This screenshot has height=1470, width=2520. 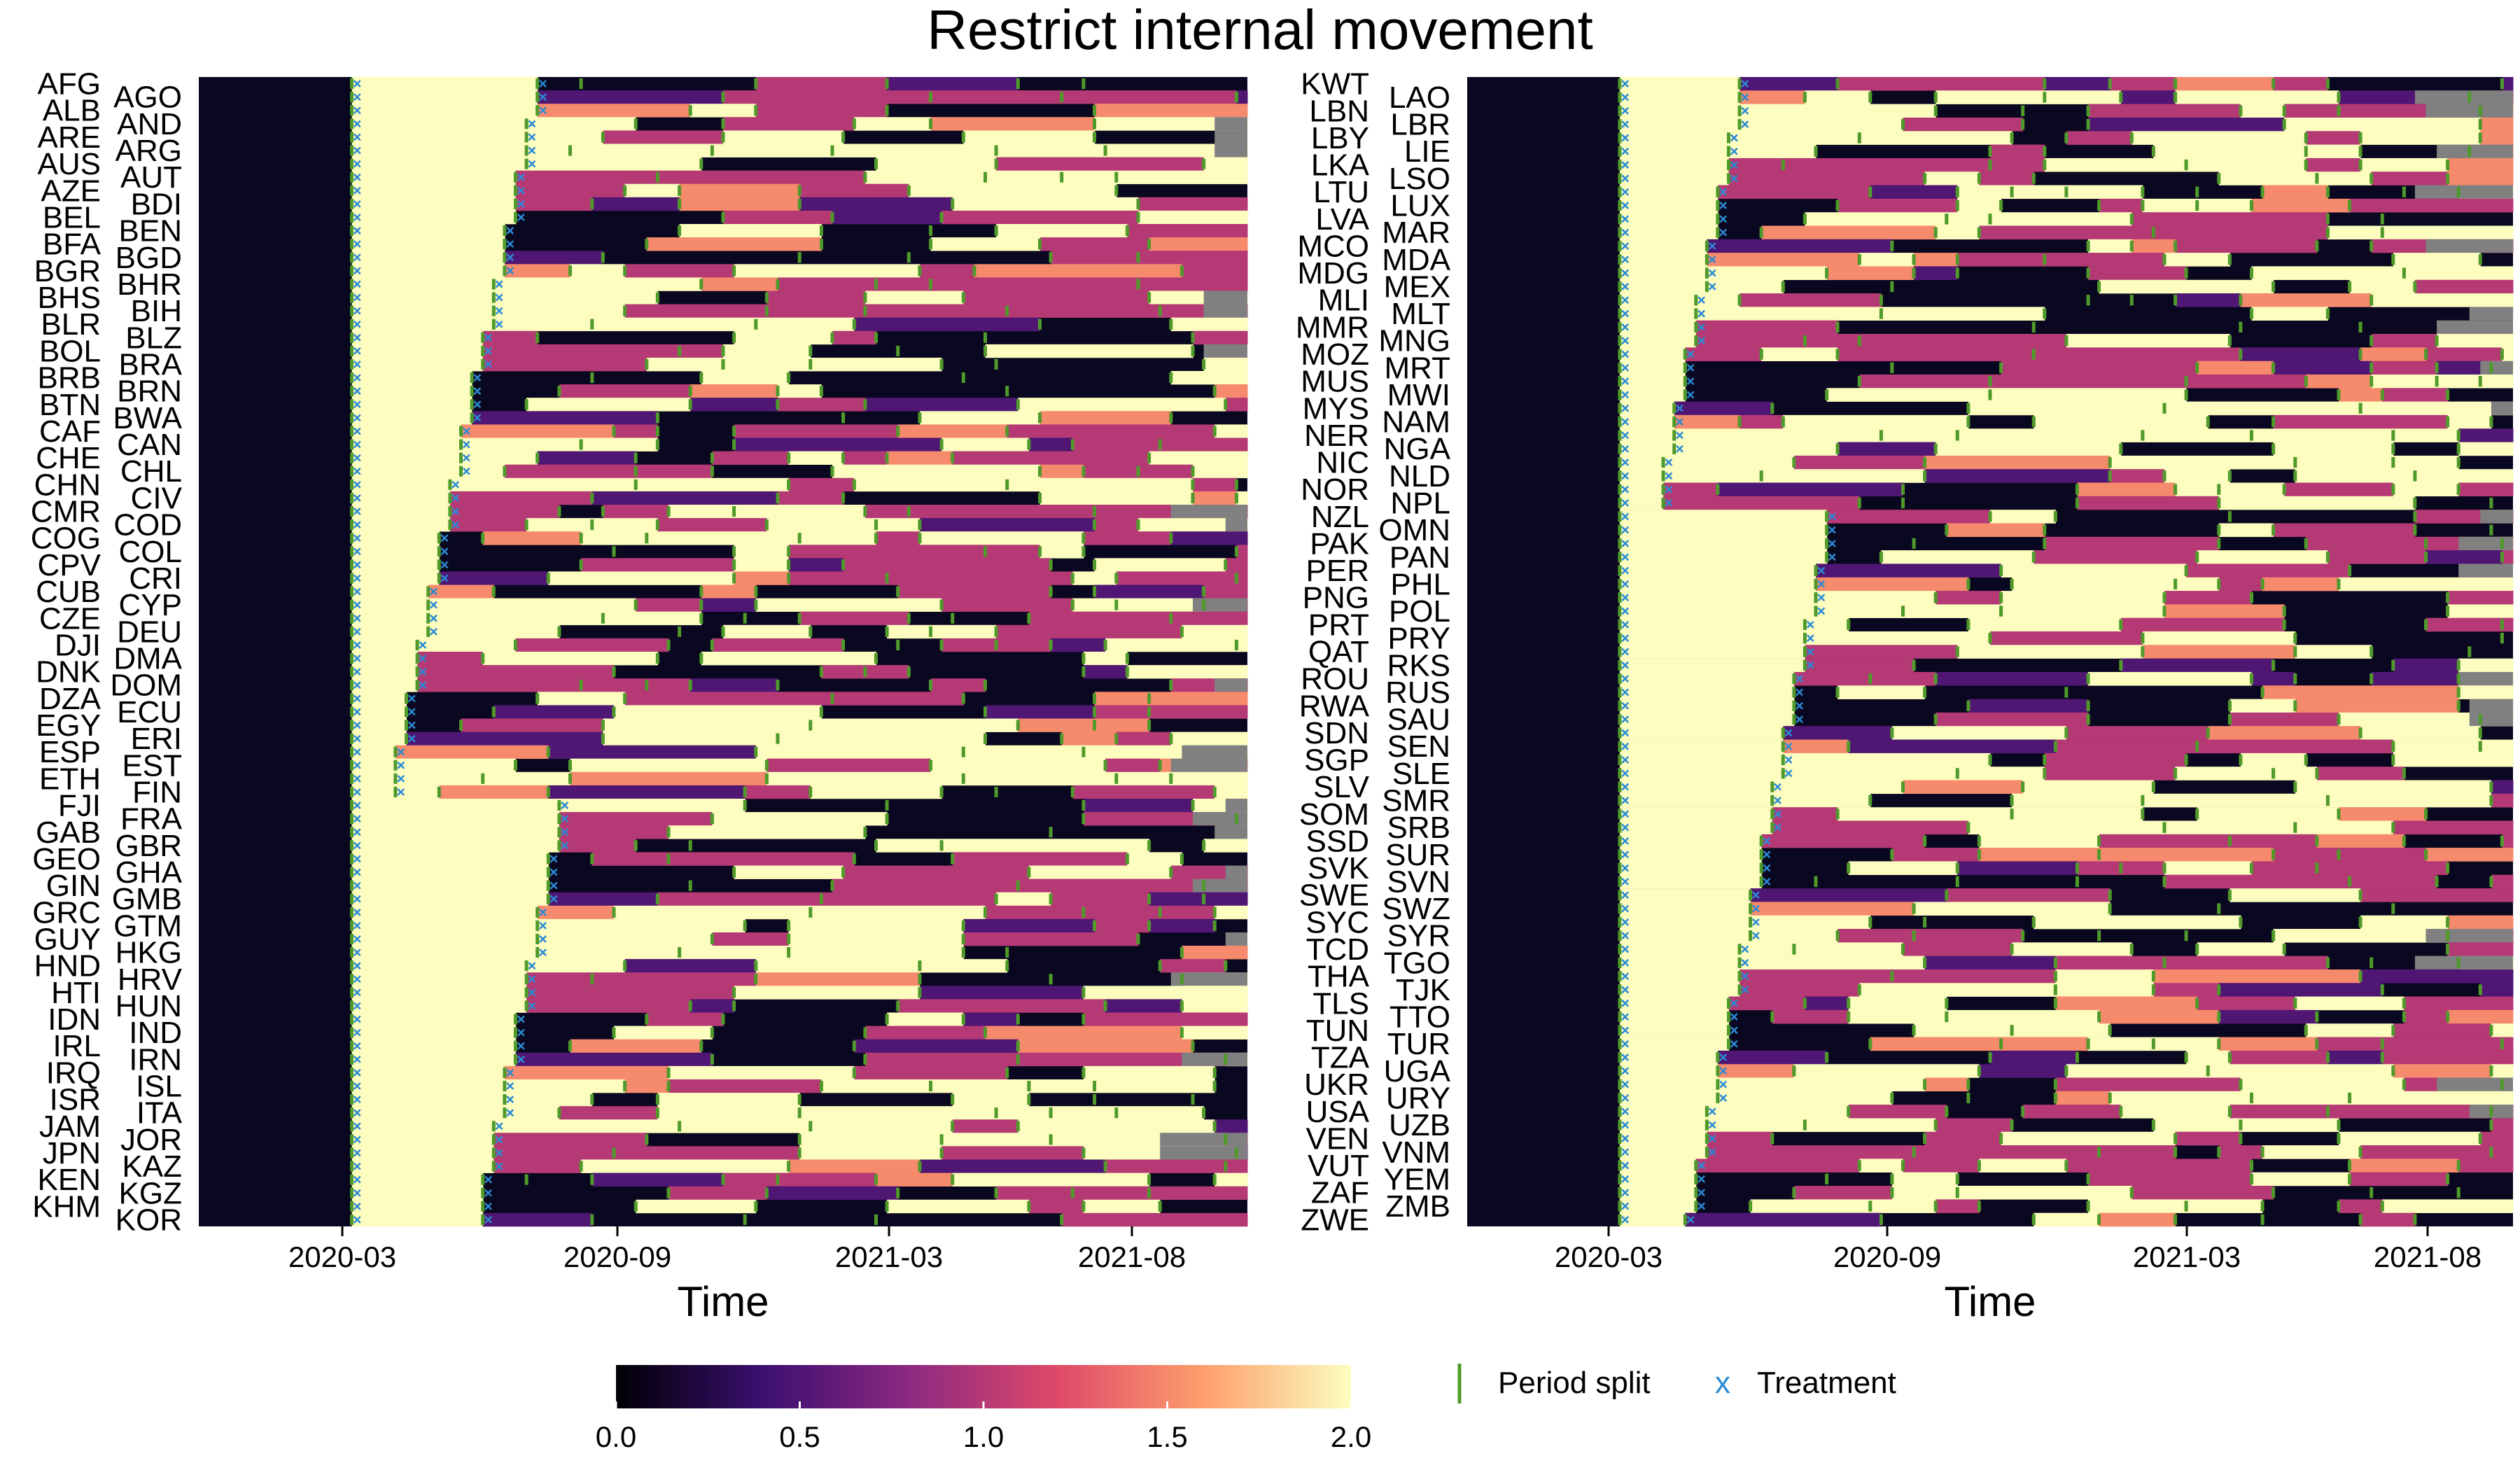 I want to click on country-label: FIN, so click(x=157, y=793).